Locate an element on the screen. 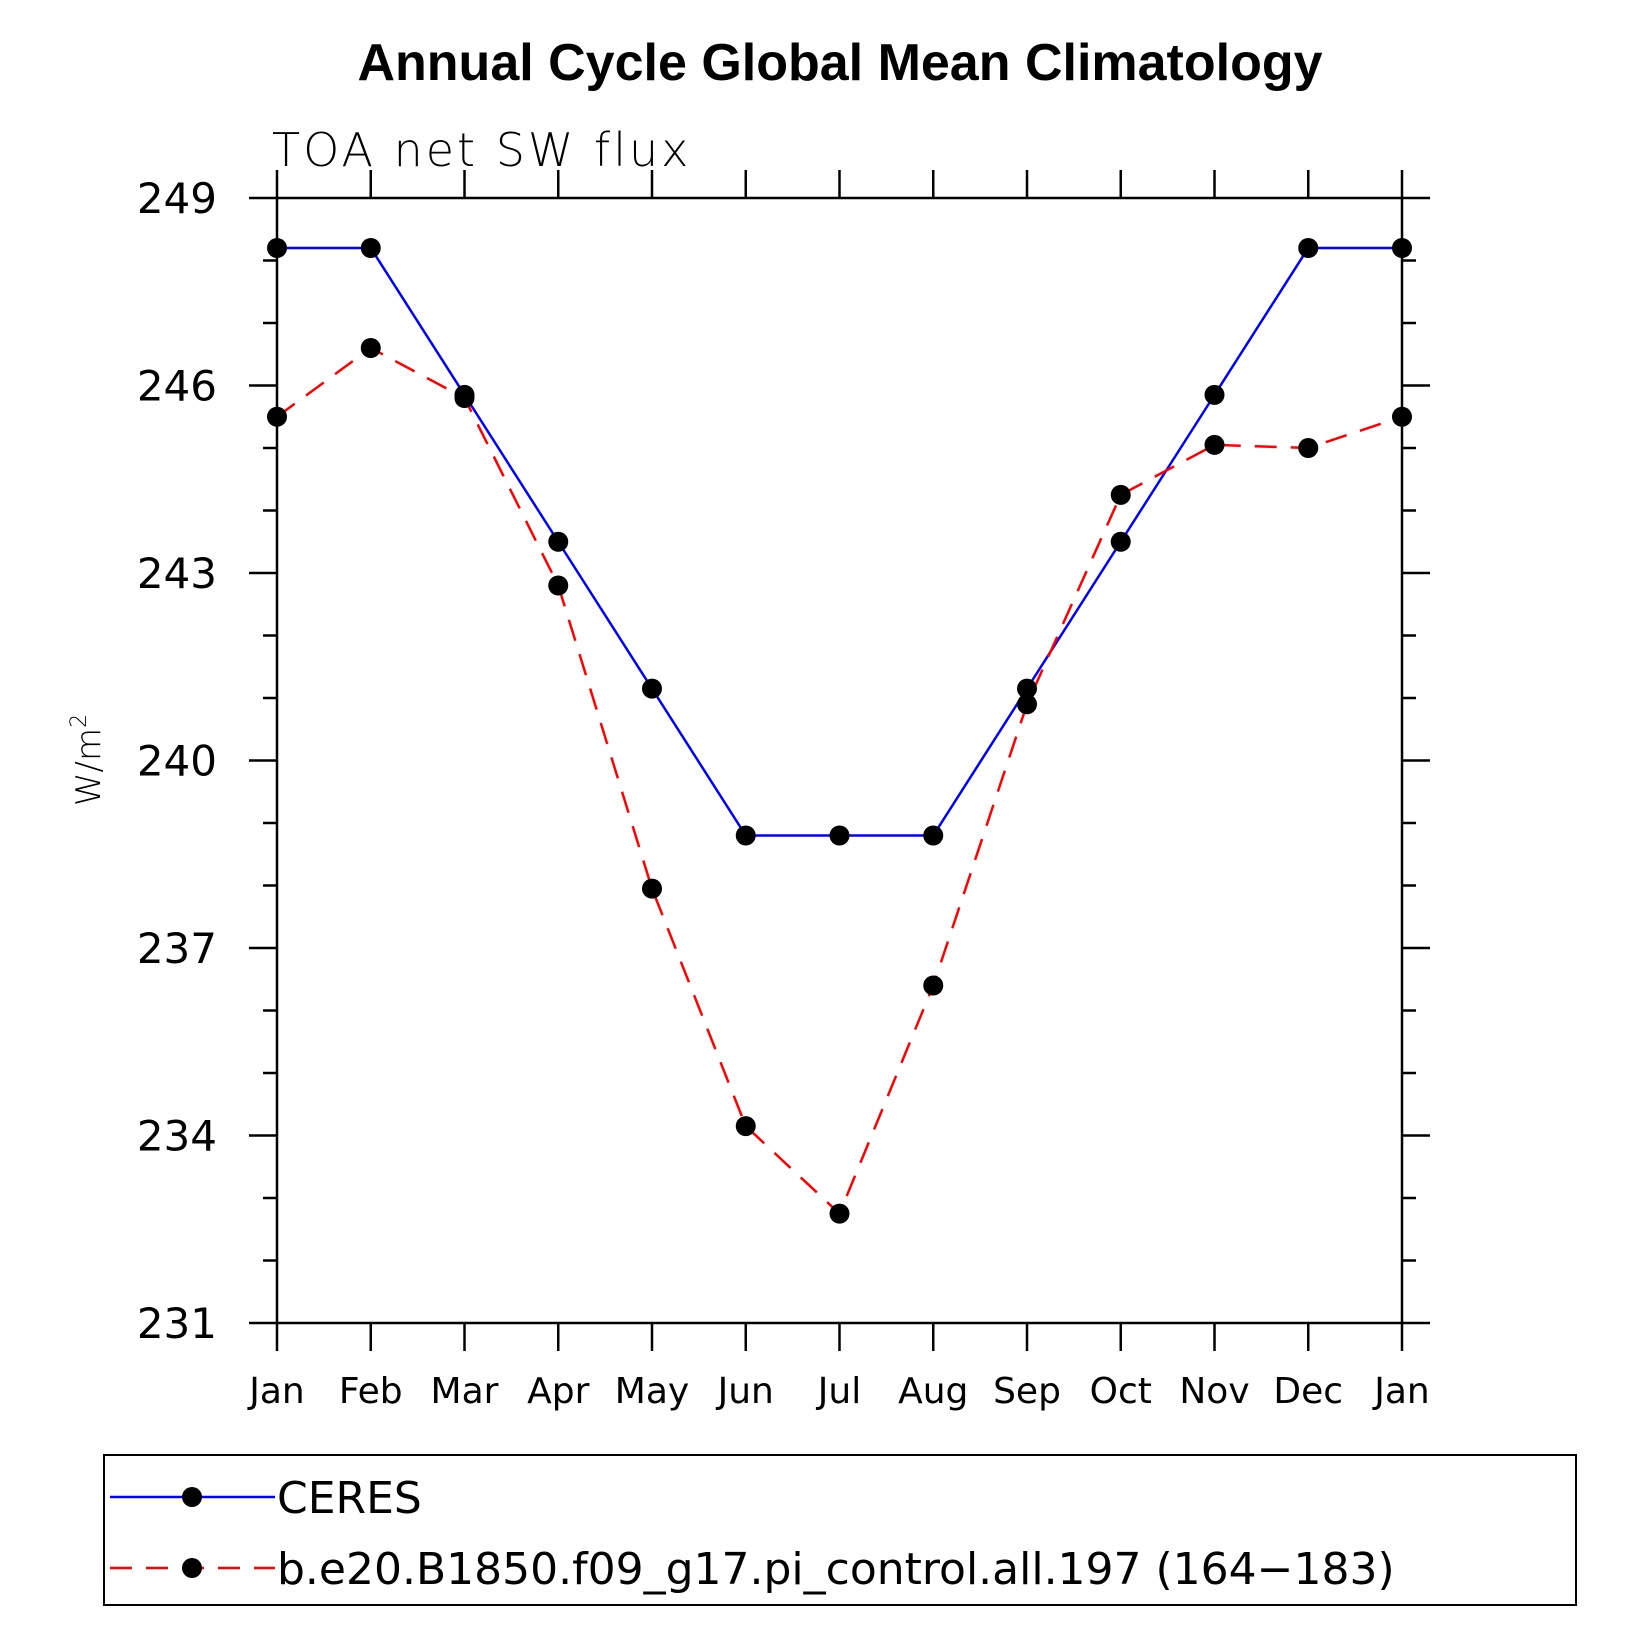 This screenshot has width=1630, height=1630. y-tick-label: 231 is located at coordinates (177, 1323).